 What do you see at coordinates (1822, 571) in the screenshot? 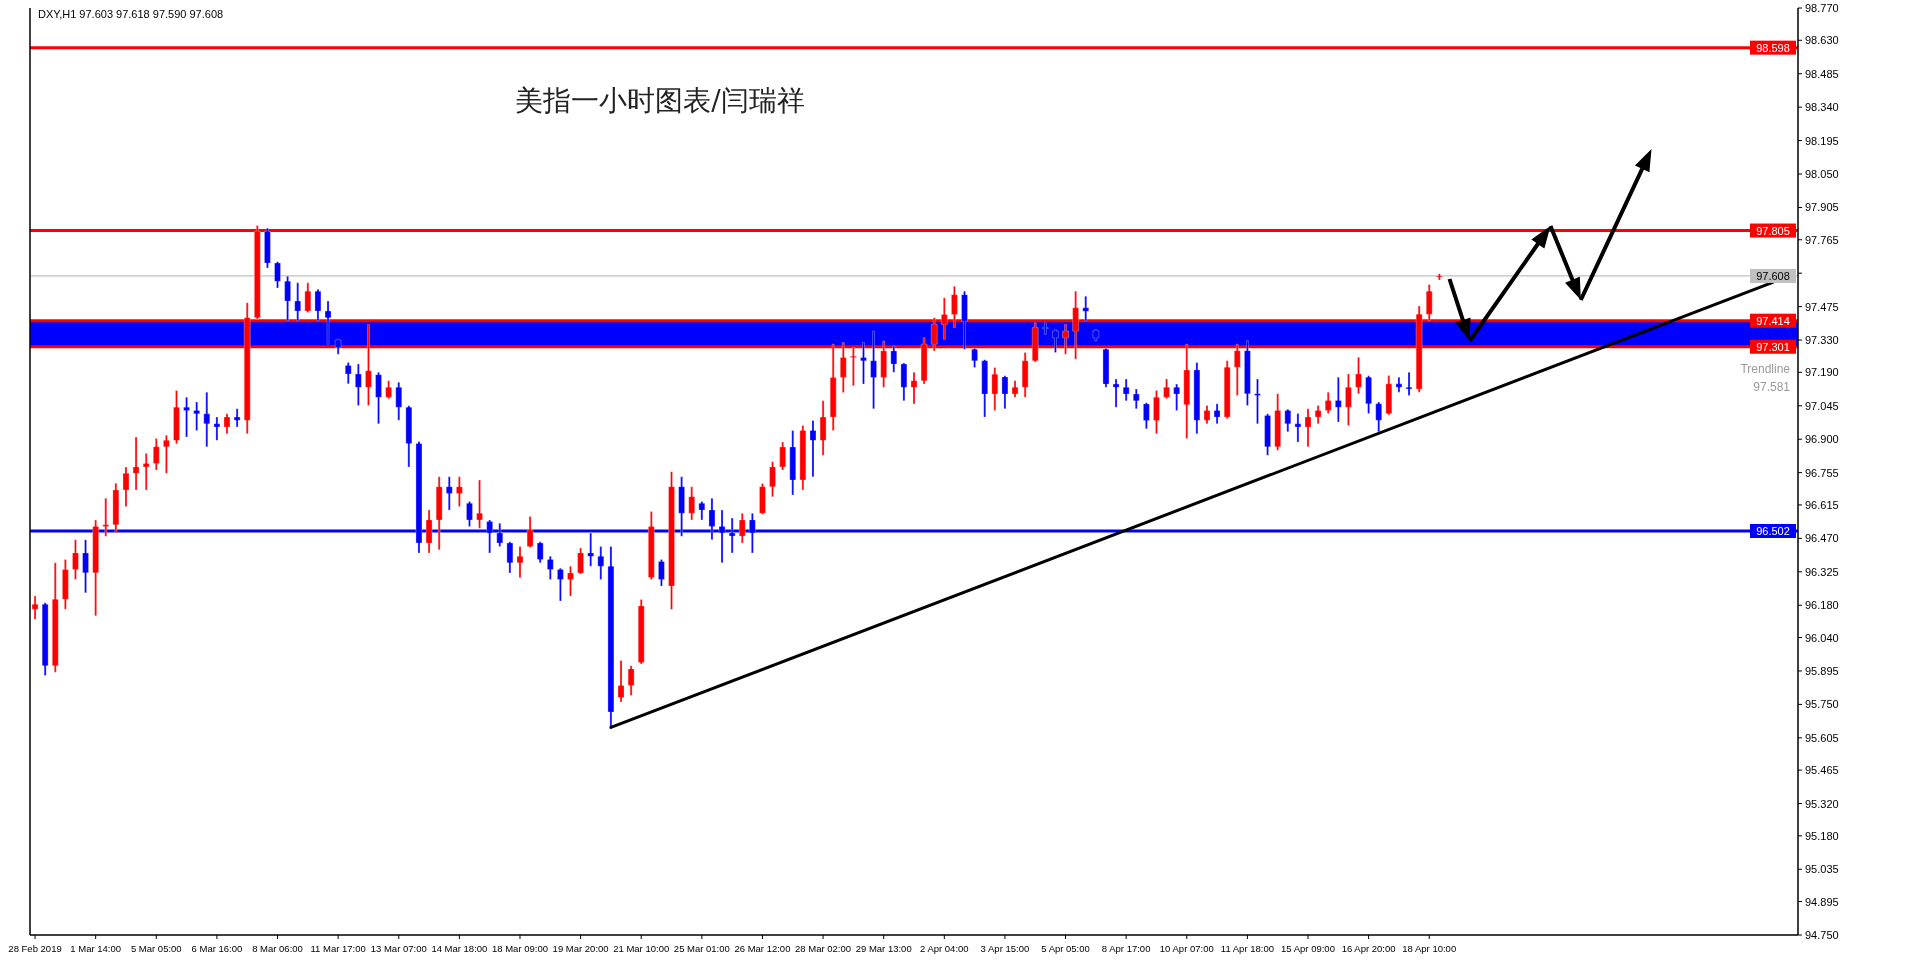
I see `y-tick-label: 96.325` at bounding box center [1822, 571].